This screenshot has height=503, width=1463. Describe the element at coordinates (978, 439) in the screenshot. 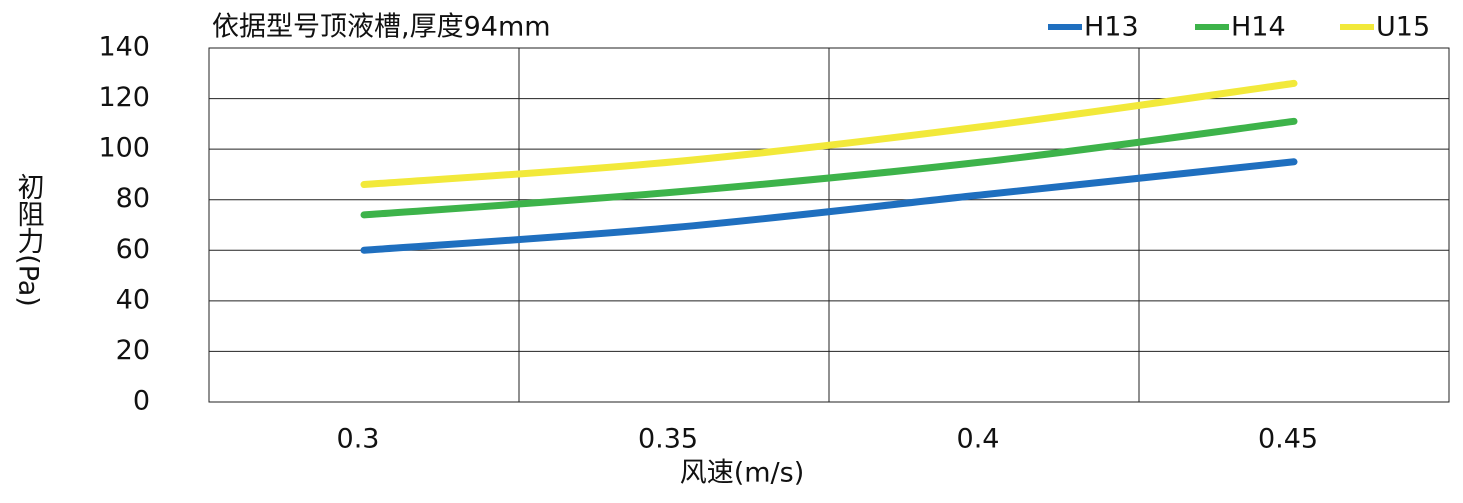

I see `x-tick-label: 0.4` at that location.